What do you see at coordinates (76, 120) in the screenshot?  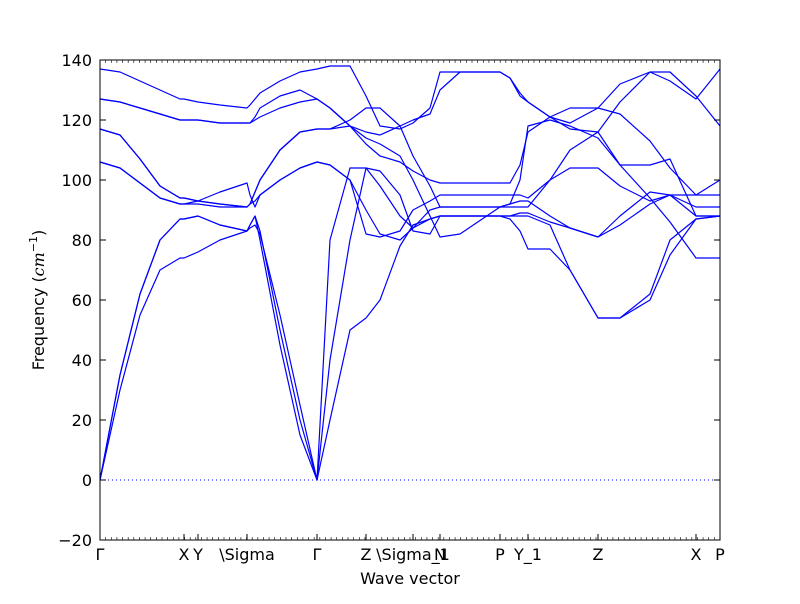 I see `y-tick-label: 120` at bounding box center [76, 120].